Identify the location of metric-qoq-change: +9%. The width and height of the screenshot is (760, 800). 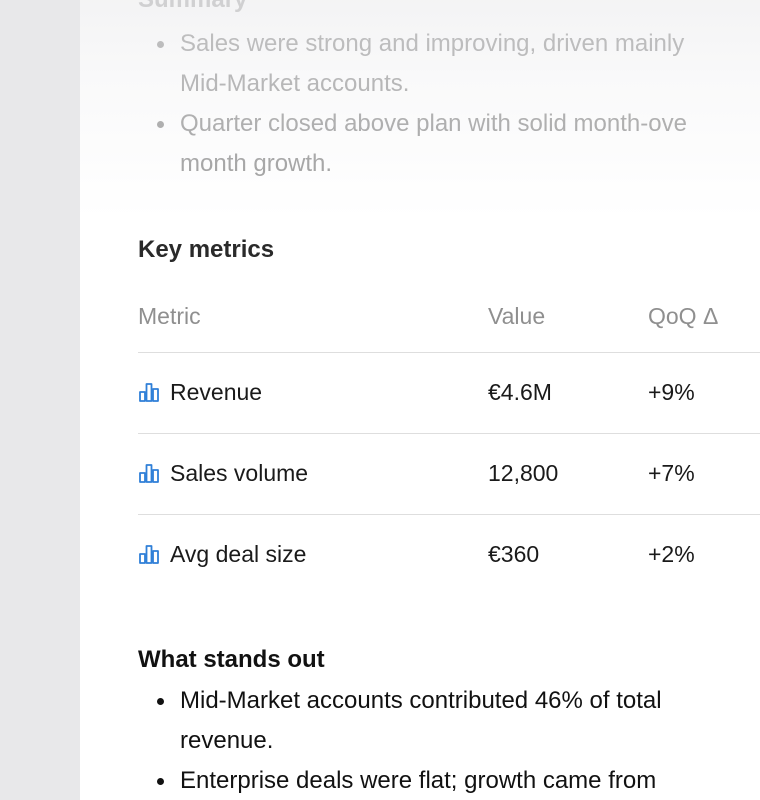
(671, 392).